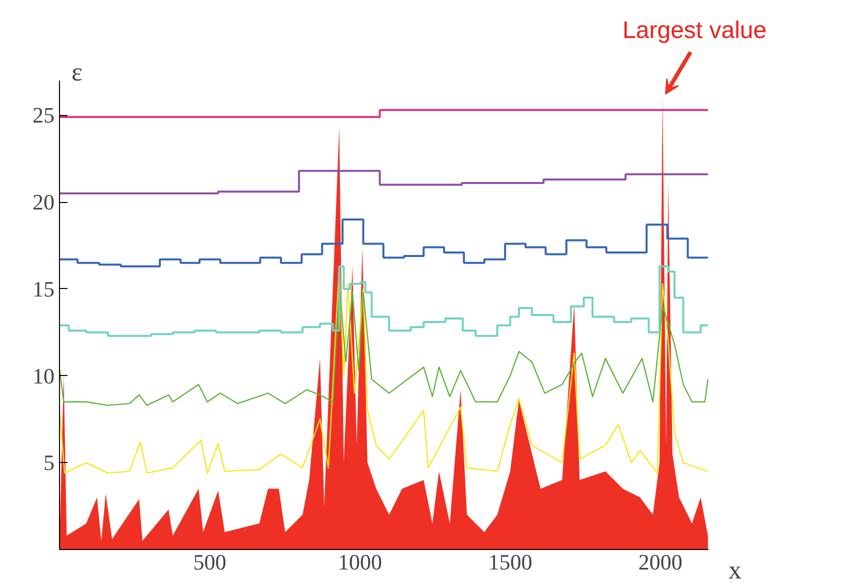 The width and height of the screenshot is (861, 587). What do you see at coordinates (209, 562) in the screenshot?
I see `x-tick-label: 500` at bounding box center [209, 562].